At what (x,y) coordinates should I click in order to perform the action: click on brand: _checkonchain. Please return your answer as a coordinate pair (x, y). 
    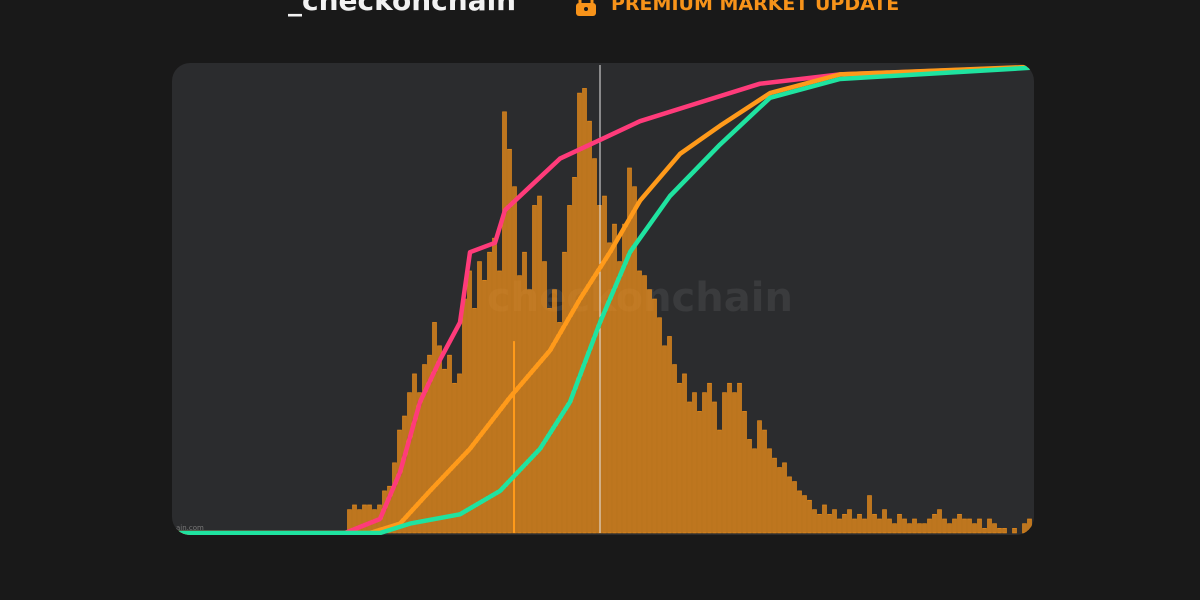
    Looking at the image, I should click on (402, 8).